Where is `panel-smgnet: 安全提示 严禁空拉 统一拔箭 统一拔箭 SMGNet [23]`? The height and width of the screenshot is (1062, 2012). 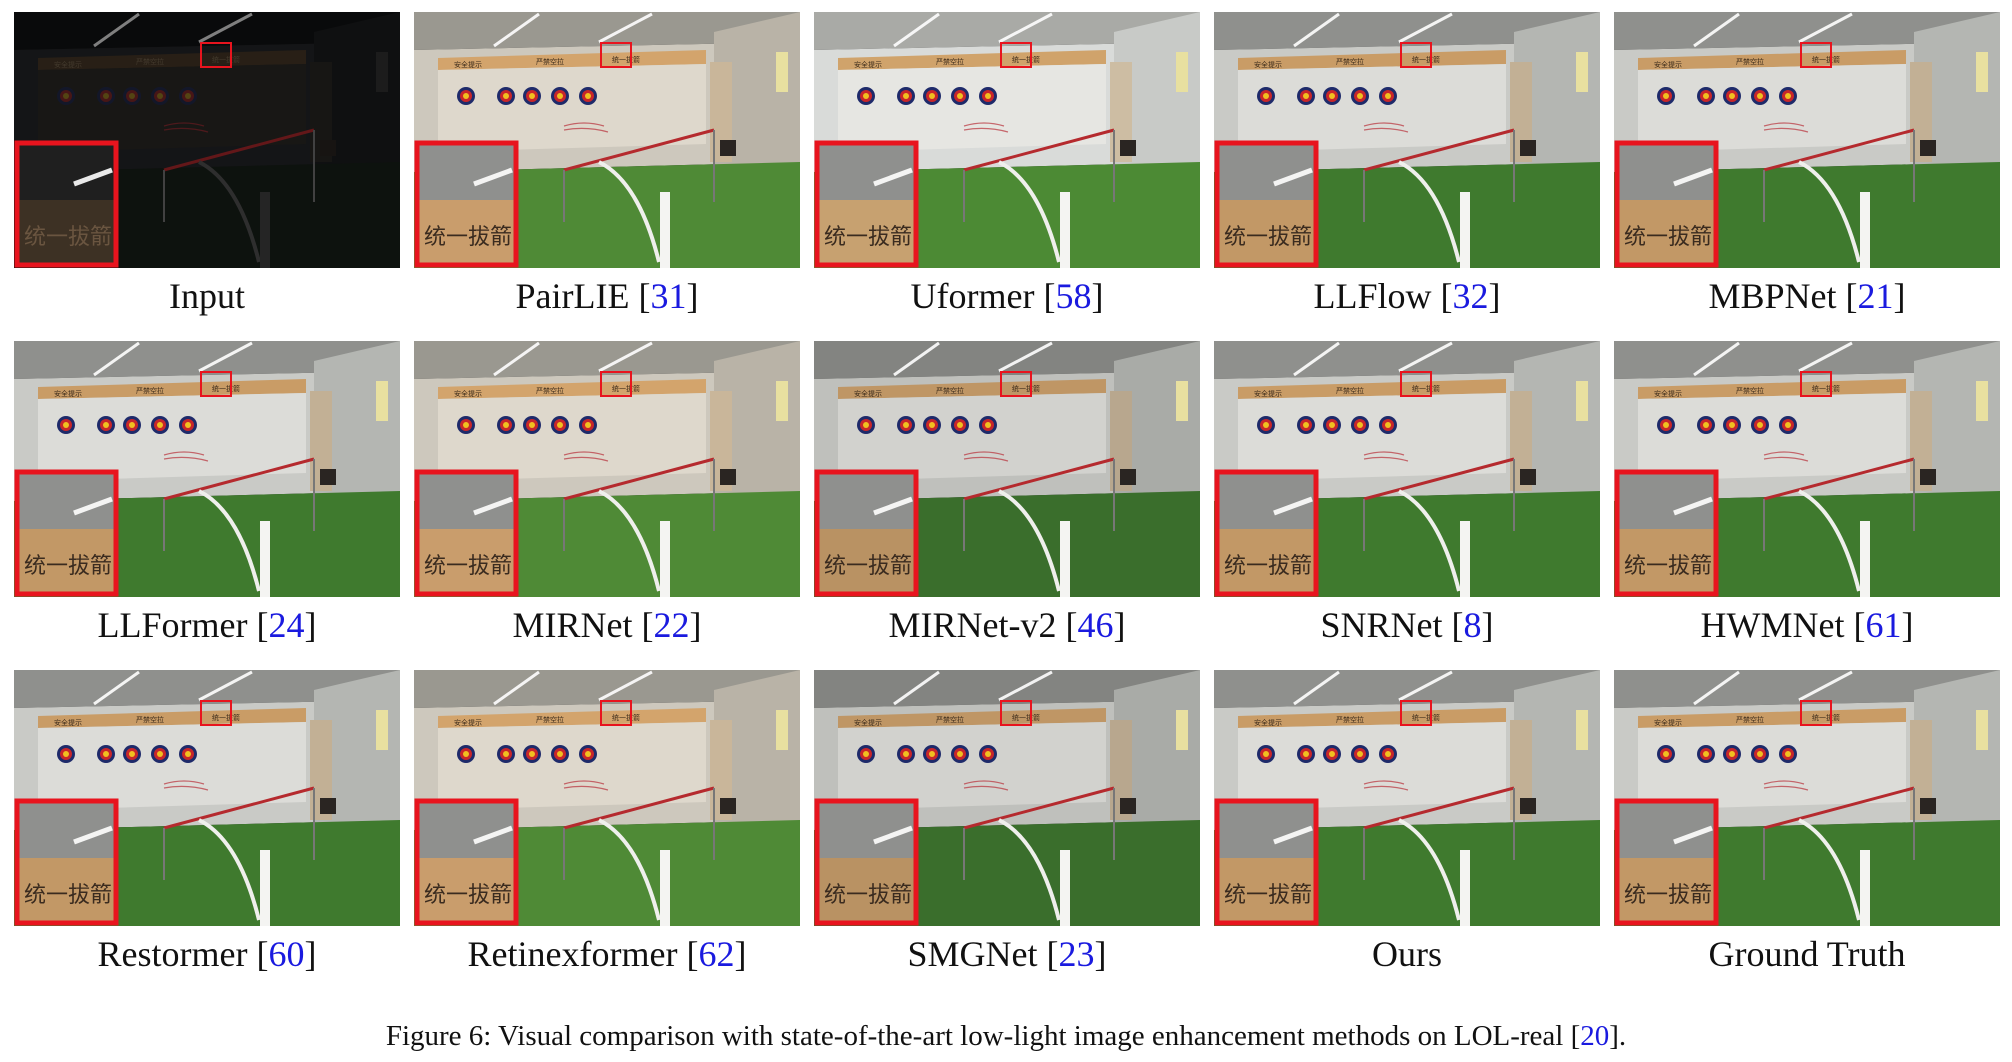 panel-smgnet: 安全提示 严禁空拉 统一拔箭 统一拔箭 SMGNet [23] is located at coordinates (1007, 834).